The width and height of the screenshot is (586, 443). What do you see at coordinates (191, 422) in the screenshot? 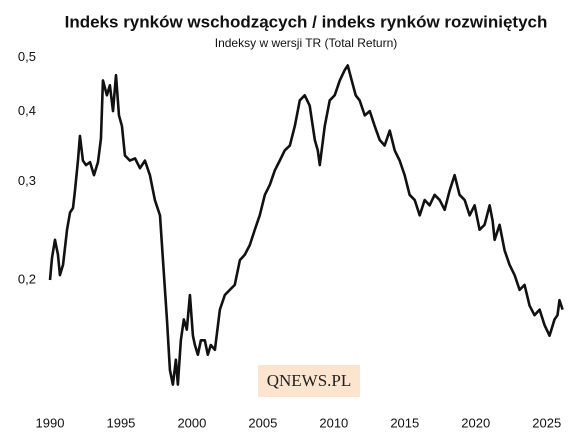
I see `x-tick-label: 2000` at bounding box center [191, 422].